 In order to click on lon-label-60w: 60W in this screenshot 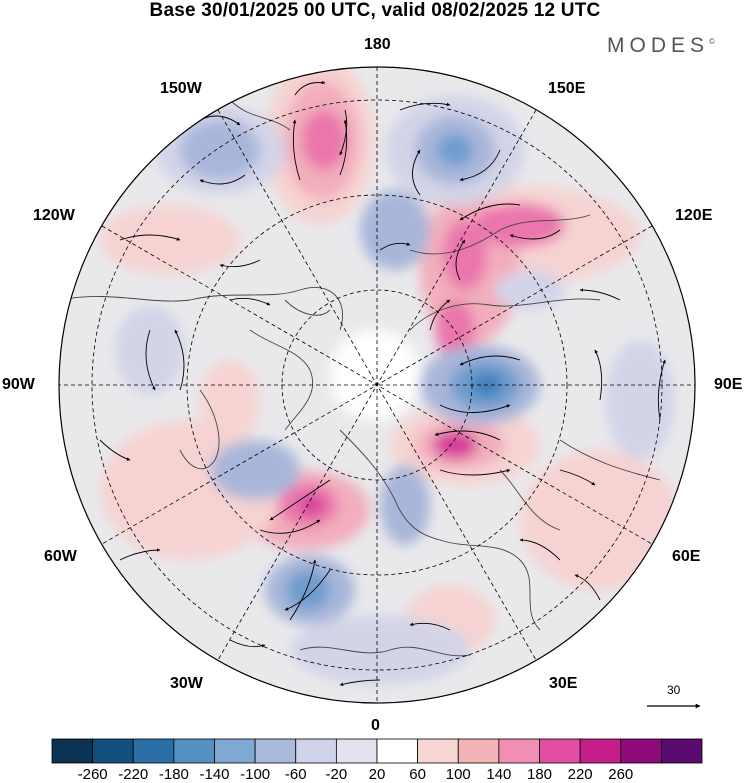, I will do `click(60, 556)`.